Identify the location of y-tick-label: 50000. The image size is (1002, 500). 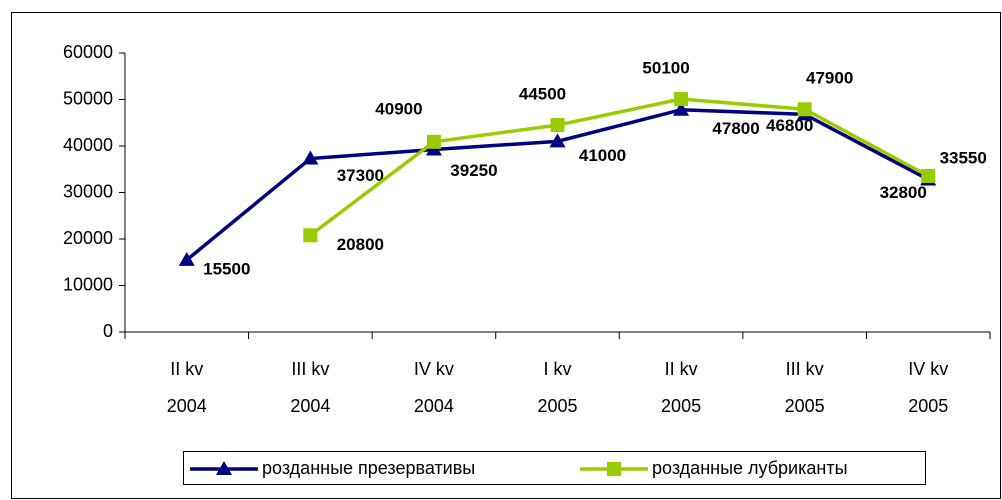
(88, 98).